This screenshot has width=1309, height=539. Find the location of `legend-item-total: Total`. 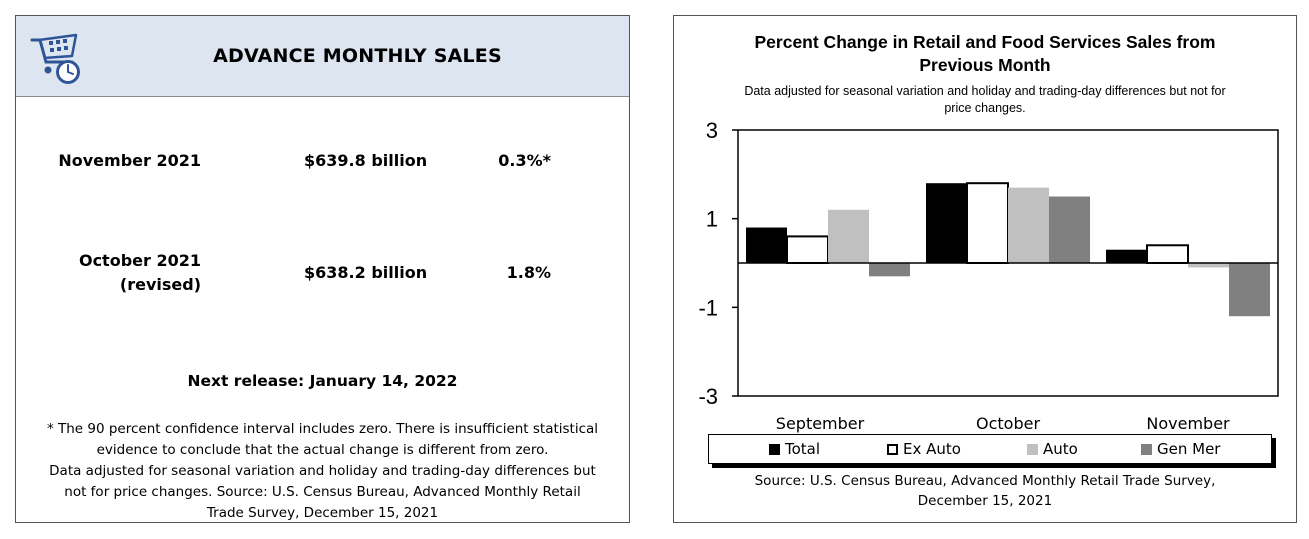

legend-item-total: Total is located at coordinates (794, 449).